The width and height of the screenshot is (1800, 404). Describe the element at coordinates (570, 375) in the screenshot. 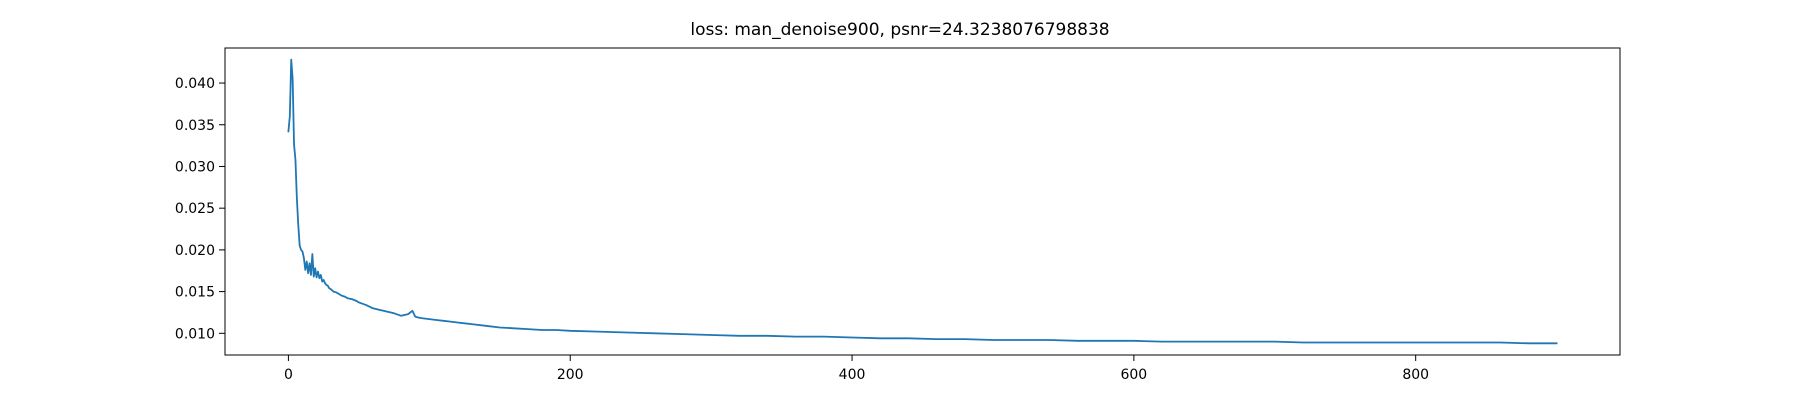

I see `x-tick-label: 200` at that location.